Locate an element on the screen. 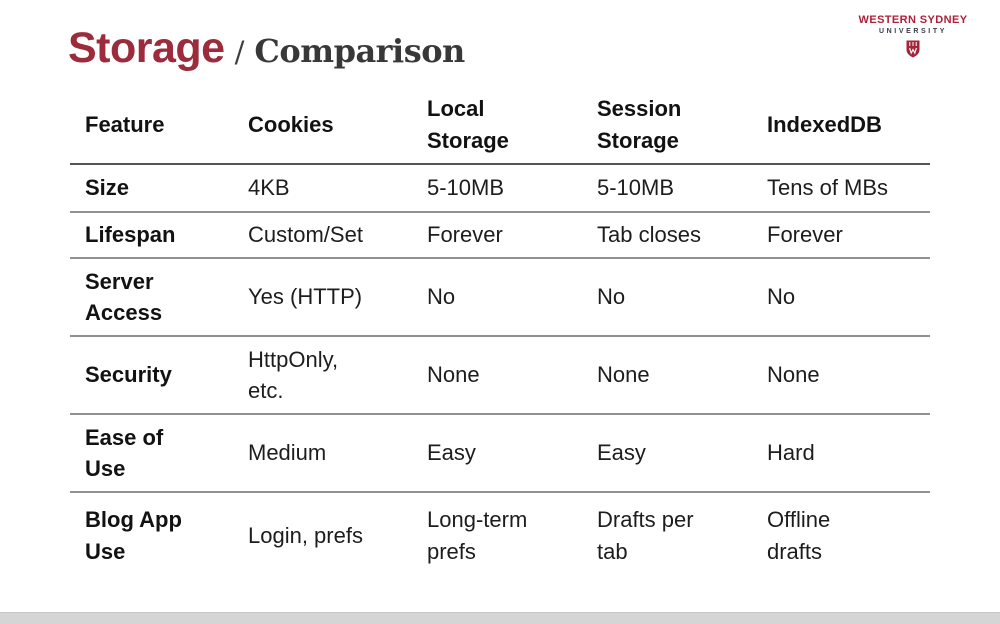 This screenshot has width=1000, height=624. feature-label: Ease of Use is located at coordinates (151, 453).